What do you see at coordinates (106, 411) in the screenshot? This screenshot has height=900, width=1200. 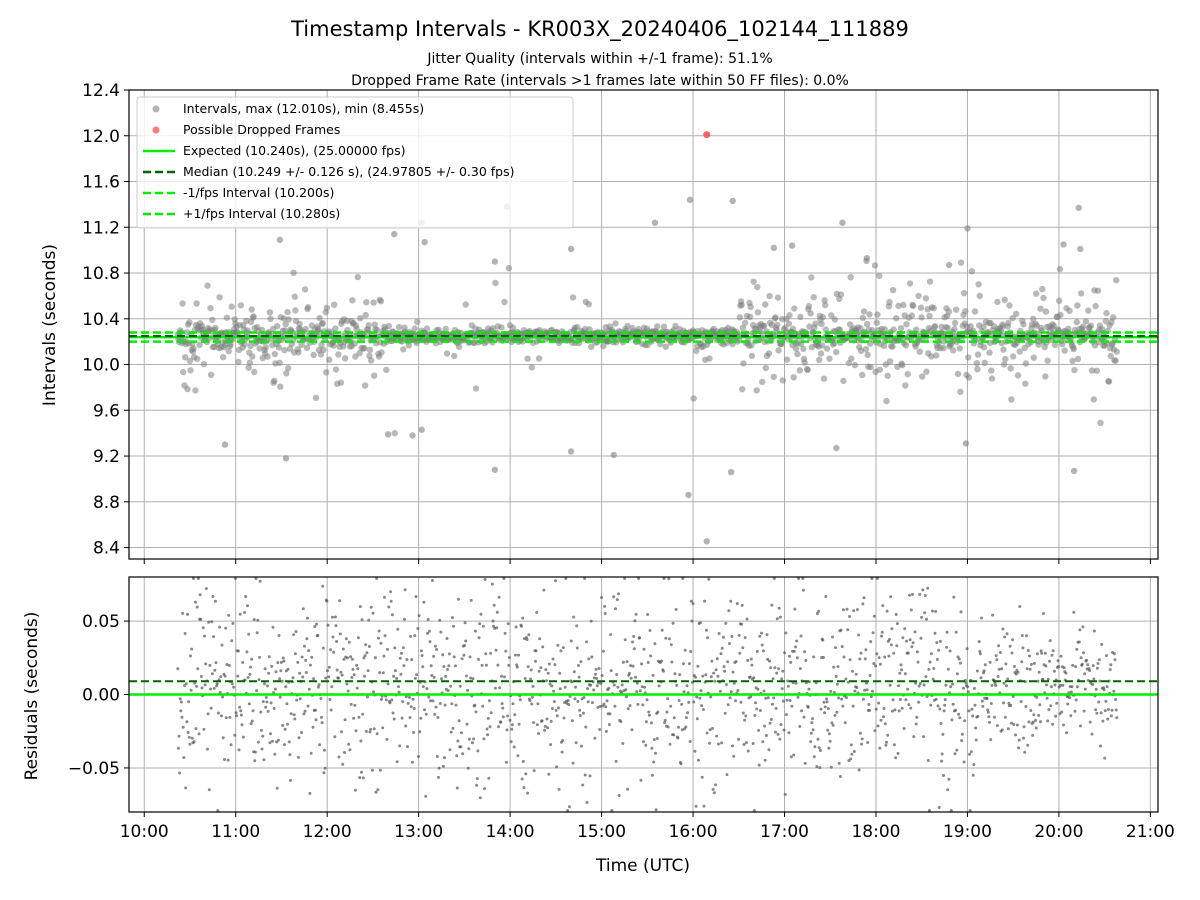 I see `y-tick-label: 9.6` at bounding box center [106, 411].